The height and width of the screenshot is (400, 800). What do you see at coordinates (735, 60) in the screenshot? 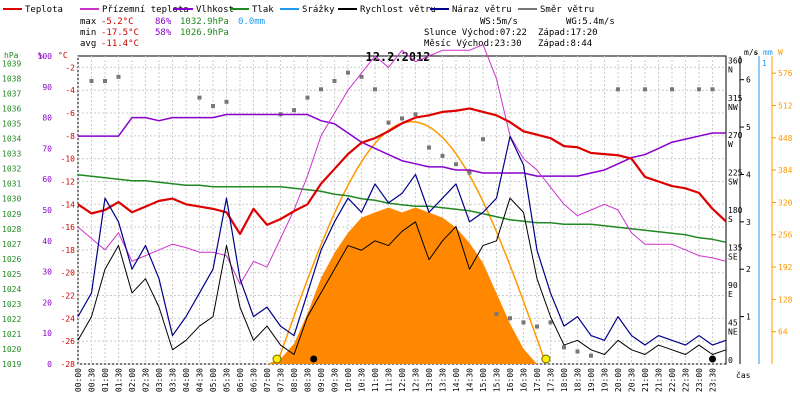
I see `dir-tick-label: 360` at bounding box center [735, 60].